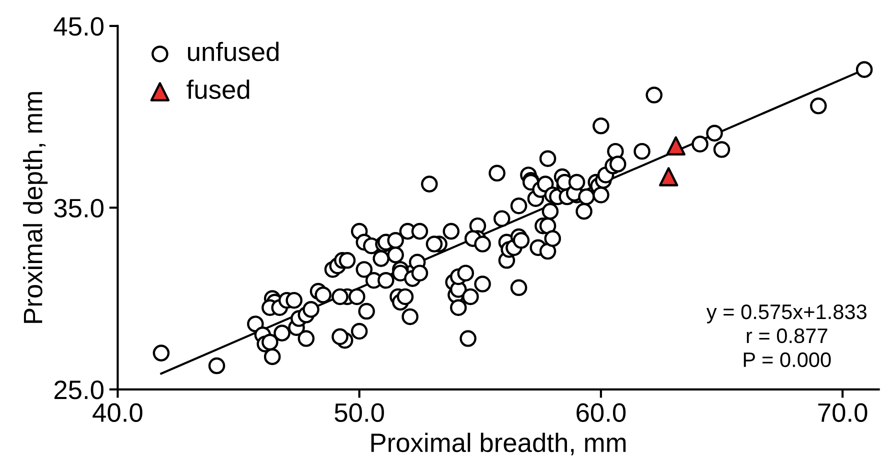 The height and width of the screenshot is (472, 885). What do you see at coordinates (233, 52) in the screenshot?
I see `legend-label: unfused` at bounding box center [233, 52].